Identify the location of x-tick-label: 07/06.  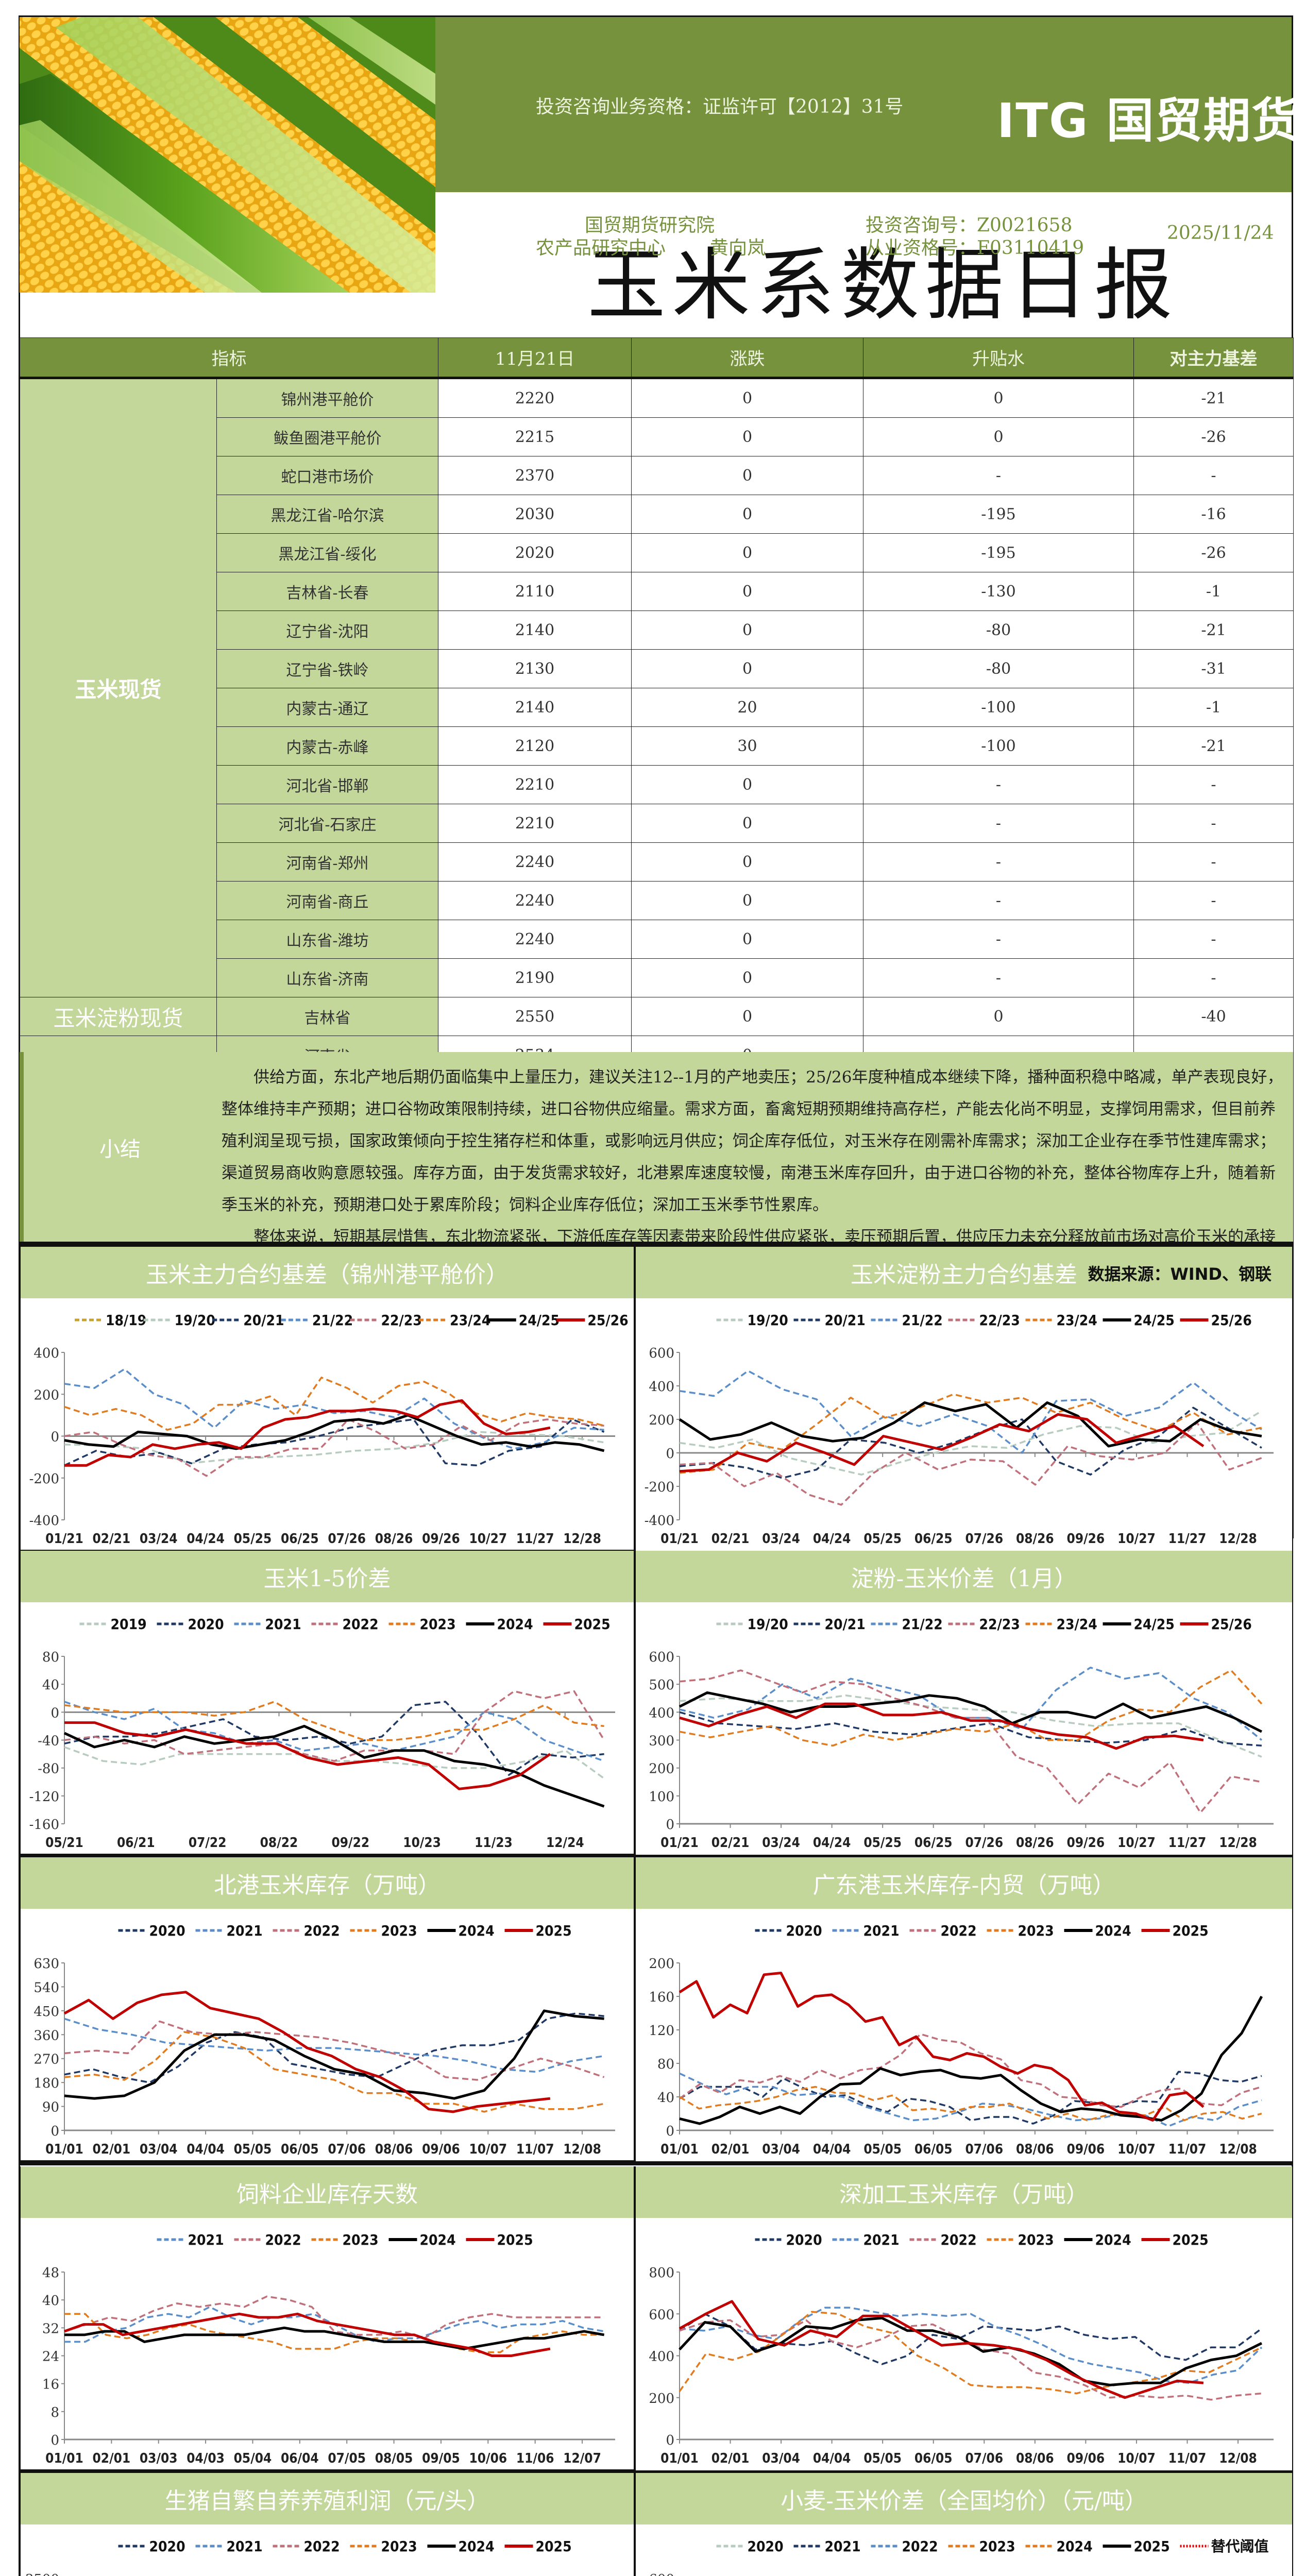
(347, 2149).